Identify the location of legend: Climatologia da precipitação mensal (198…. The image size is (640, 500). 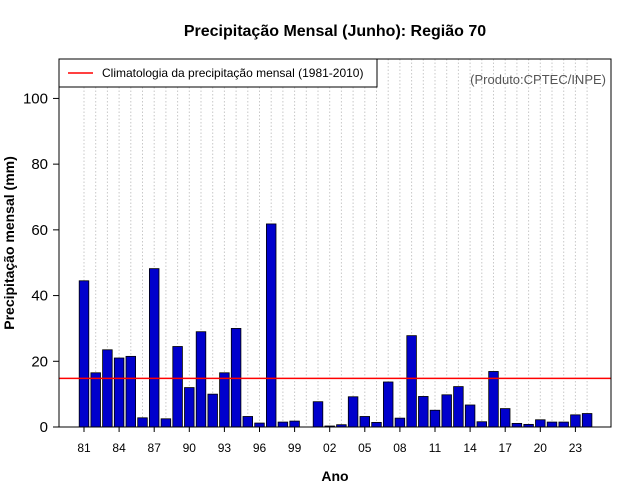
(218, 73).